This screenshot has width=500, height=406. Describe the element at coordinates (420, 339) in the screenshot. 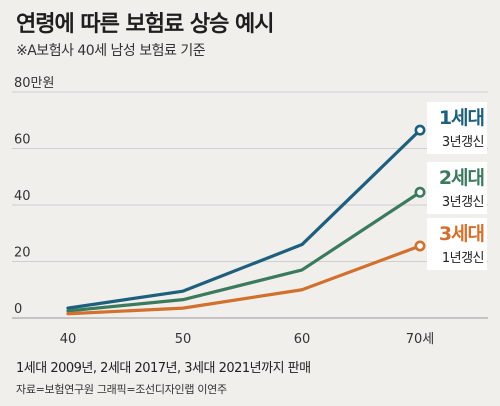

I see `x-tick-label: 70세` at that location.